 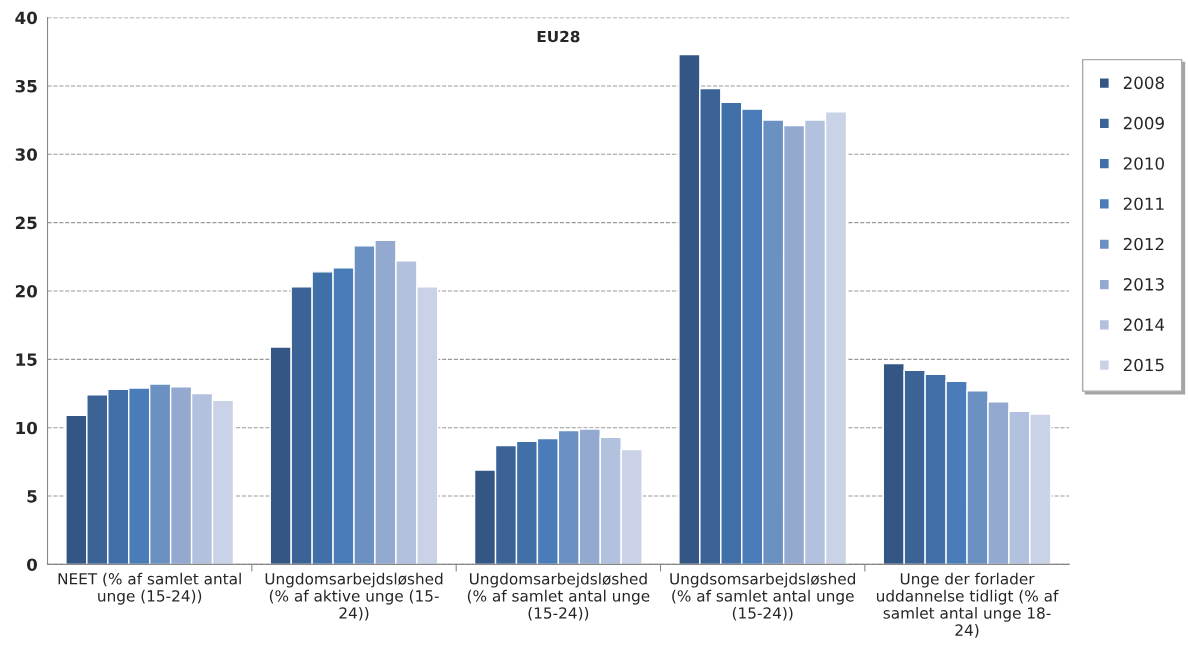 What do you see at coordinates (149, 588) in the screenshot?
I see `x-tick-label: NEET (% af samlet antal unge (15-24))` at bounding box center [149, 588].